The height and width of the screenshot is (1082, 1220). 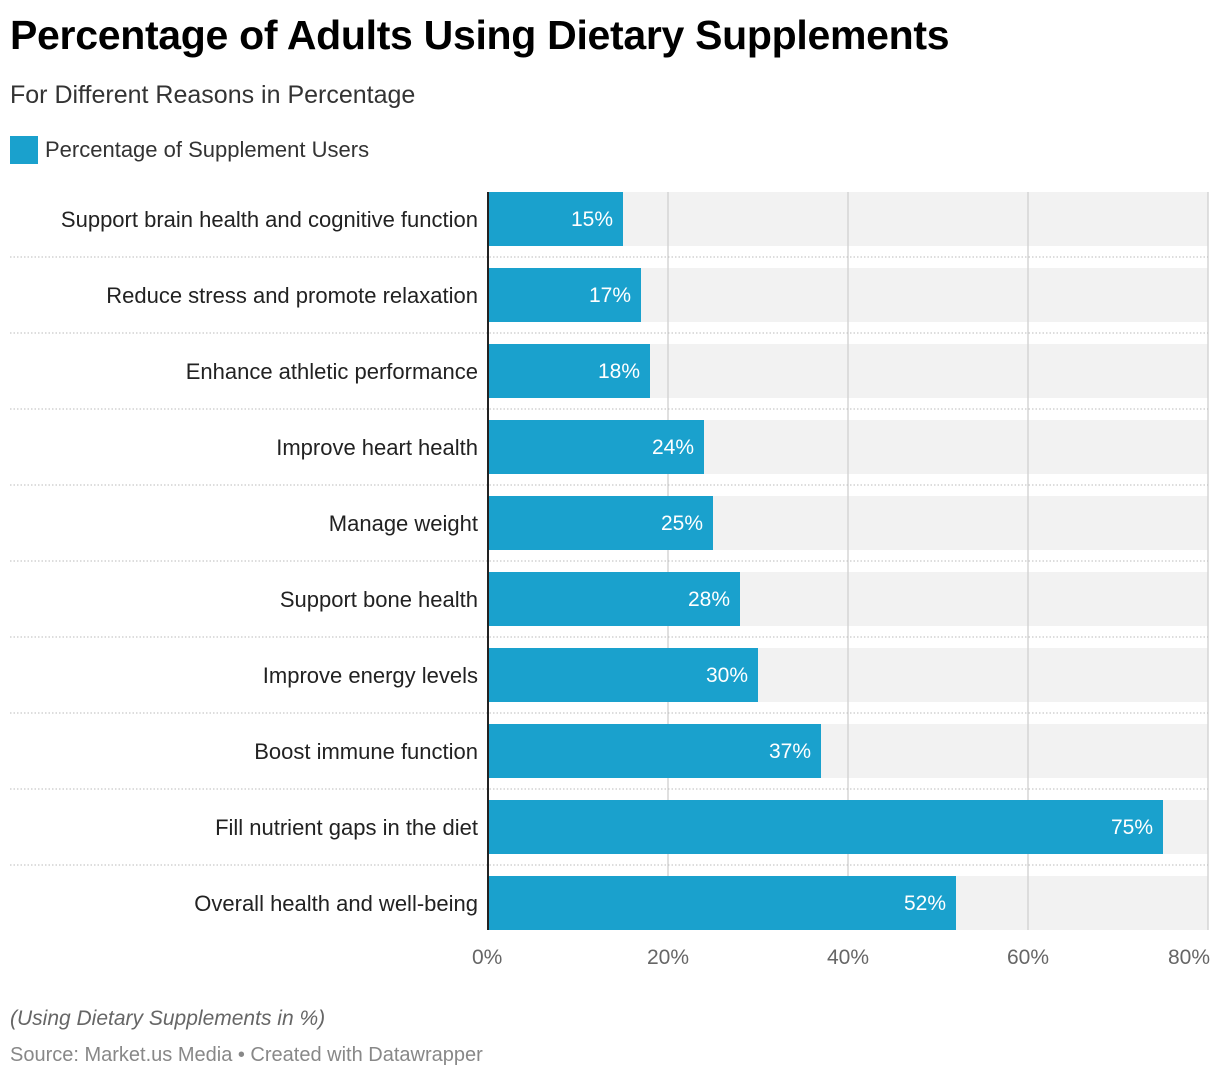 I want to click on category-label: Manage weight, so click(x=403, y=523).